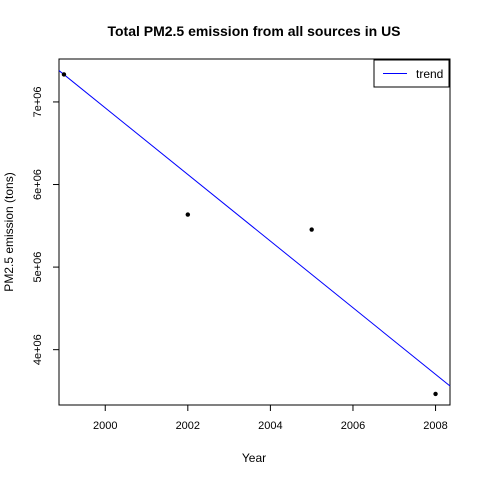 This screenshot has width=480, height=480. I want to click on x-tick-label: 2006, so click(353, 426).